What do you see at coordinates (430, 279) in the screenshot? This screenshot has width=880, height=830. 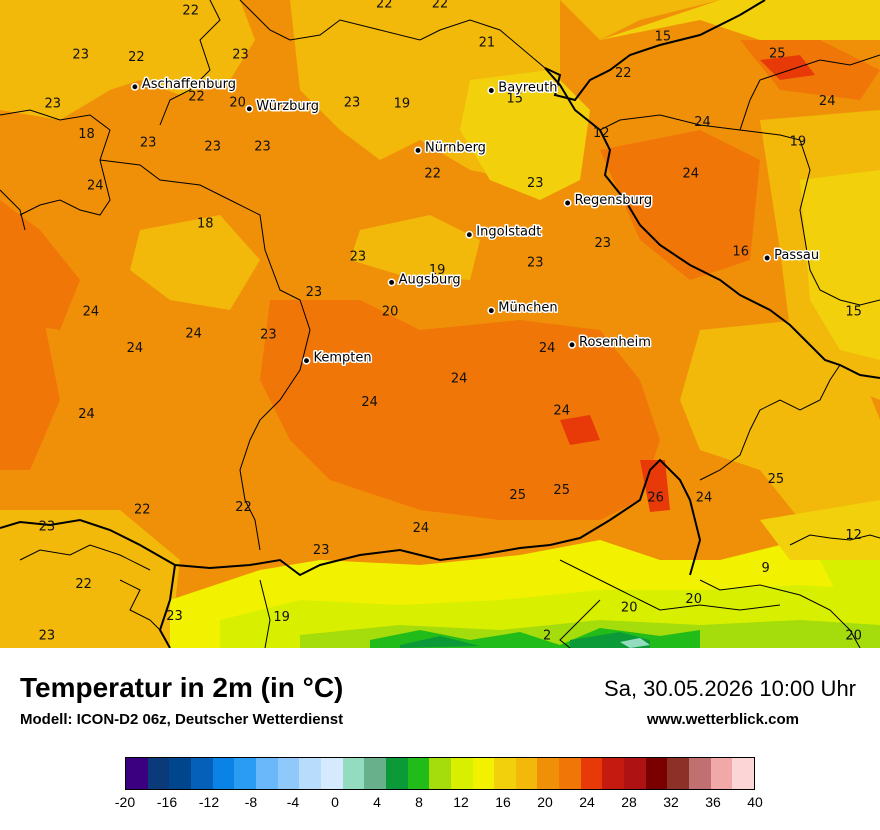 I see `city-label: Augsburg` at bounding box center [430, 279].